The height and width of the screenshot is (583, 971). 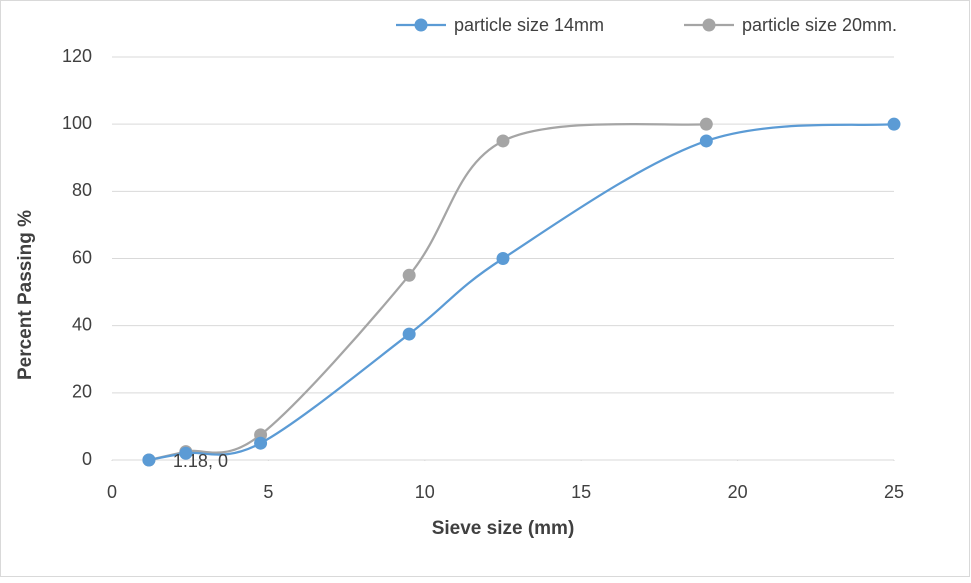 I want to click on legend-item: particle size 14mm, so click(x=500, y=25).